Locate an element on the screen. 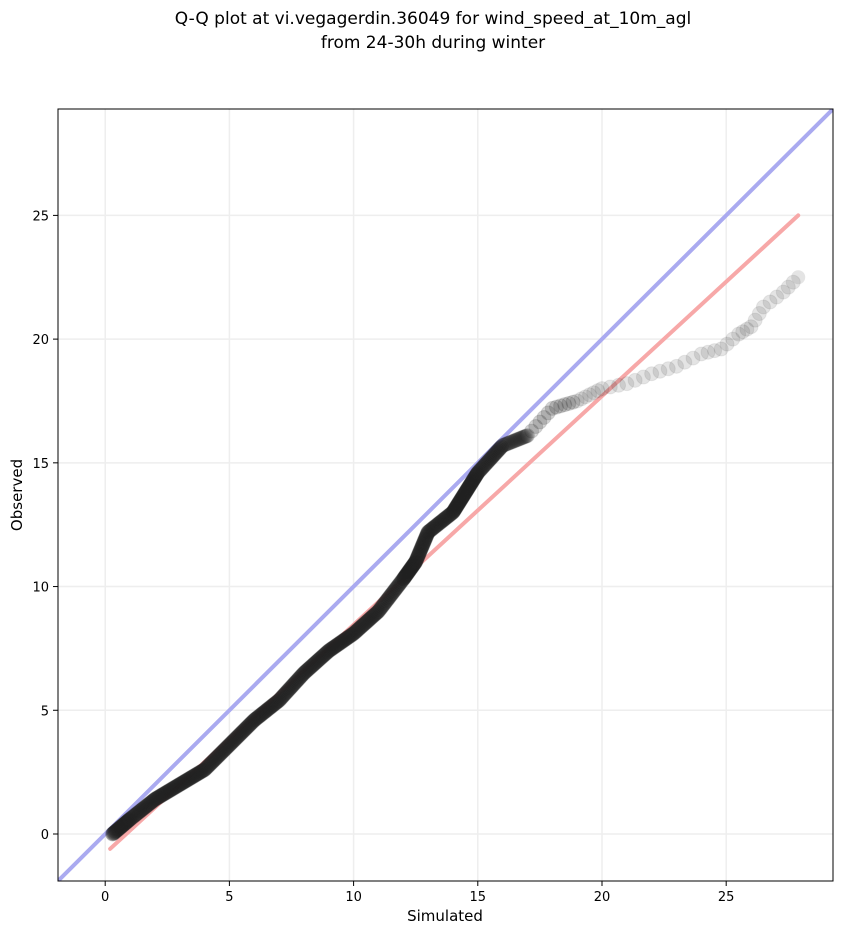 The width and height of the screenshot is (843, 934). y-tick-label: 5 is located at coordinates (45, 711).